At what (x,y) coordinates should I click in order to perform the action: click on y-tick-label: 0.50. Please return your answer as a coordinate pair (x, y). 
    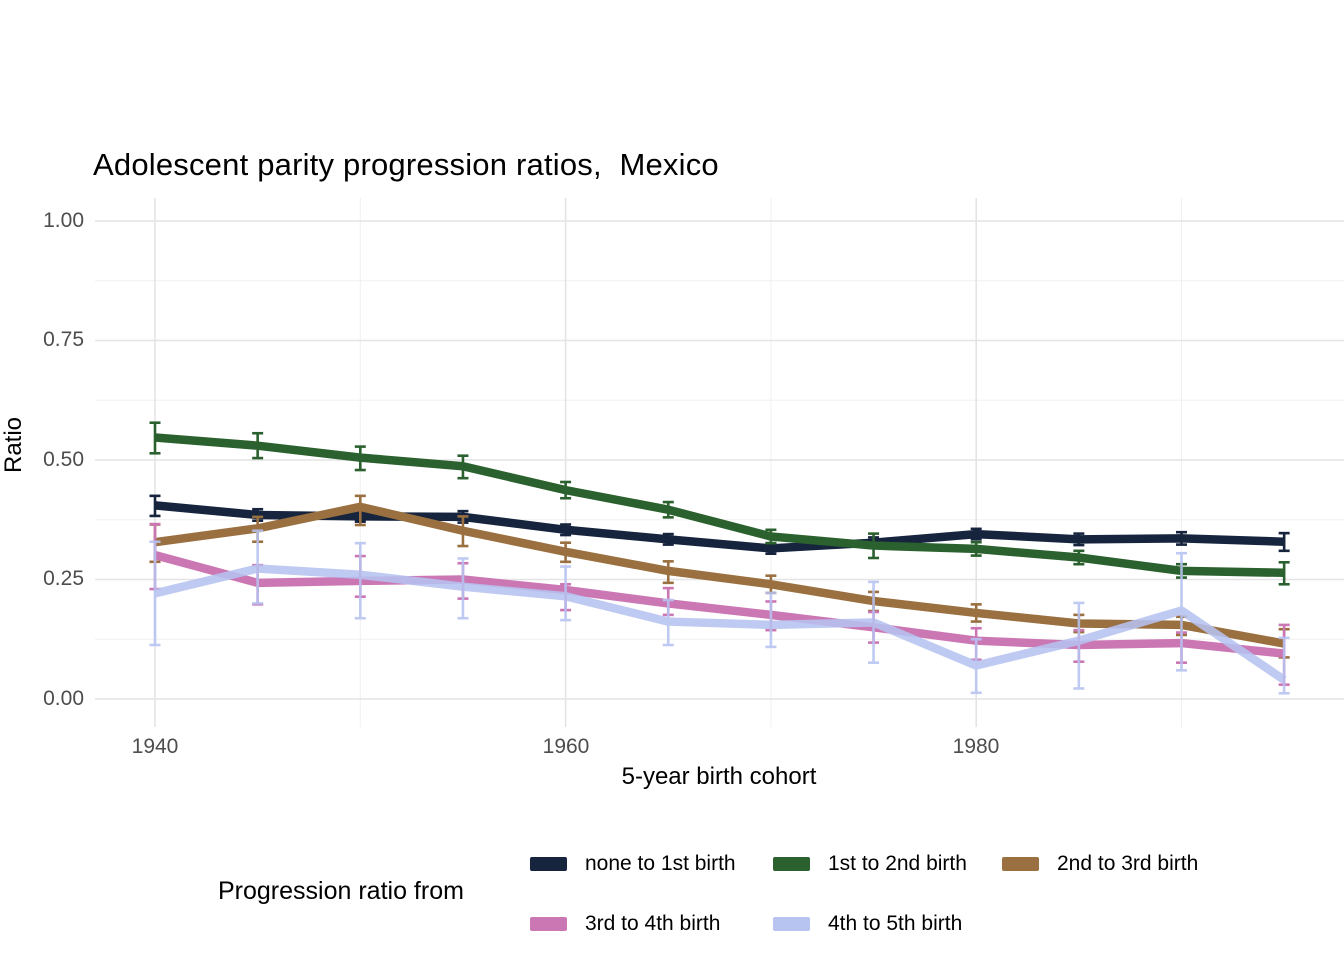
    Looking at the image, I should click on (63, 459).